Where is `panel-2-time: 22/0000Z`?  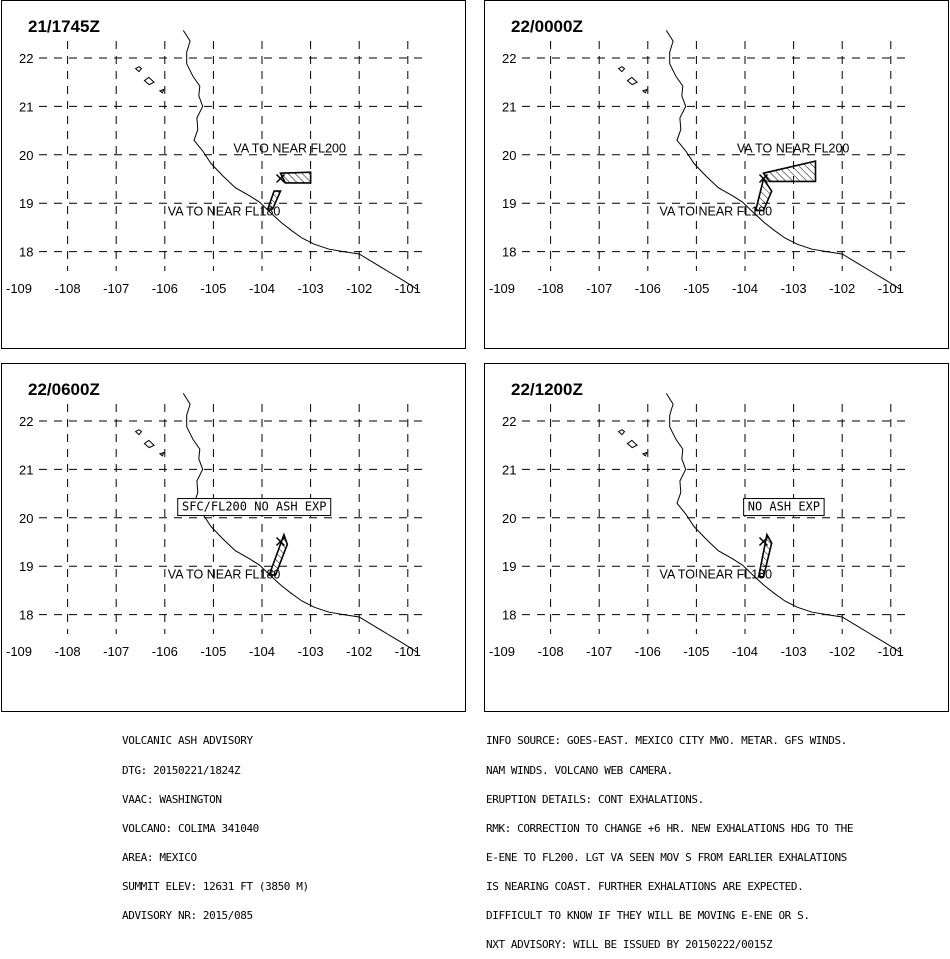
panel-2-time: 22/0000Z is located at coordinates (547, 26).